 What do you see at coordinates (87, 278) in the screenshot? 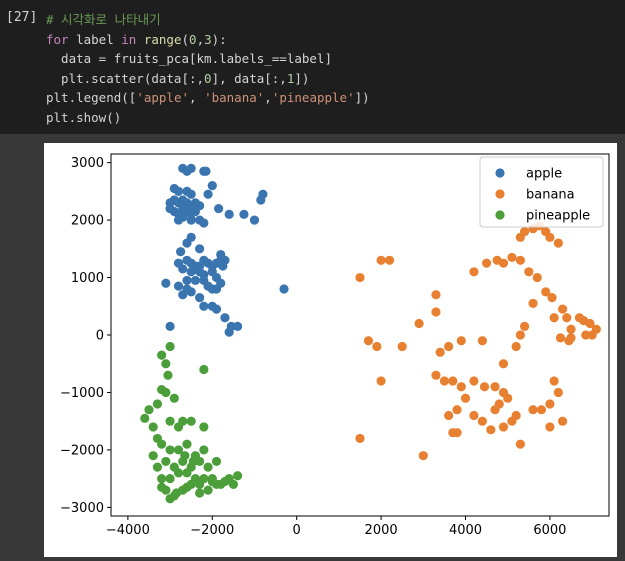
I see `y-tick-label: 1000` at bounding box center [87, 278].